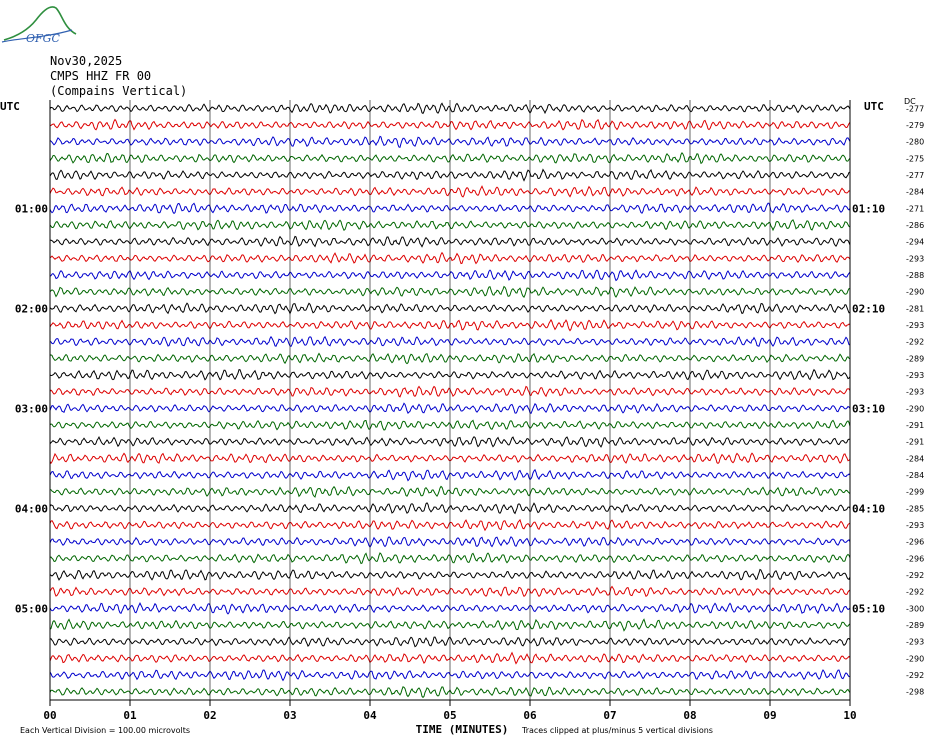 Image resolution: width=930 pixels, height=744 pixels. Describe the element at coordinates (101, 76) in the screenshot. I see `channel-code: CMPS HHZ FR 00` at that location.